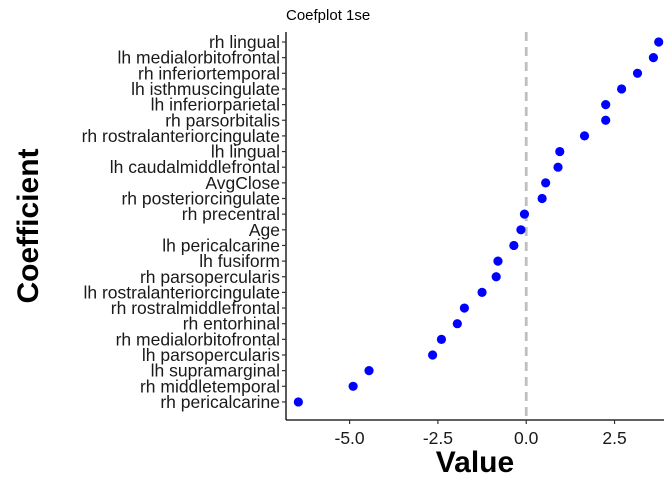 The image size is (672, 480). I want to click on y-tick-label: rh entorhinal, so click(231, 324).